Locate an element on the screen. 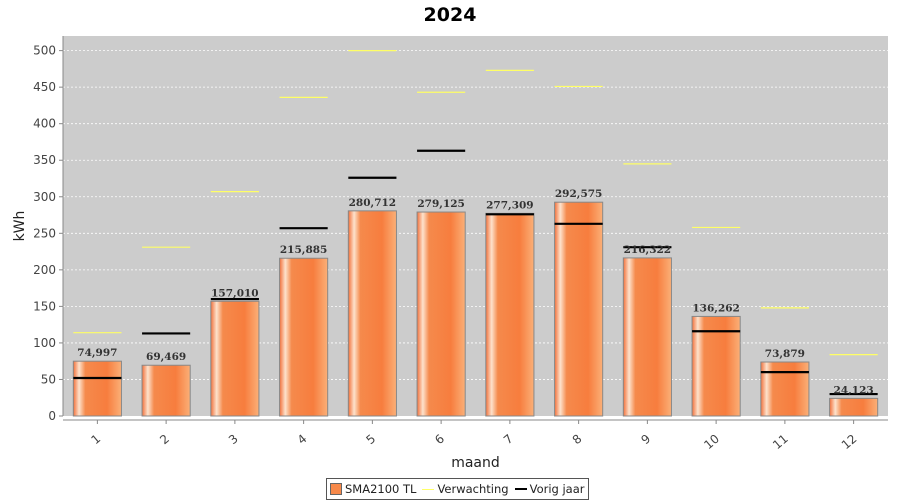  x-tick-label: 3 is located at coordinates (233, 440).